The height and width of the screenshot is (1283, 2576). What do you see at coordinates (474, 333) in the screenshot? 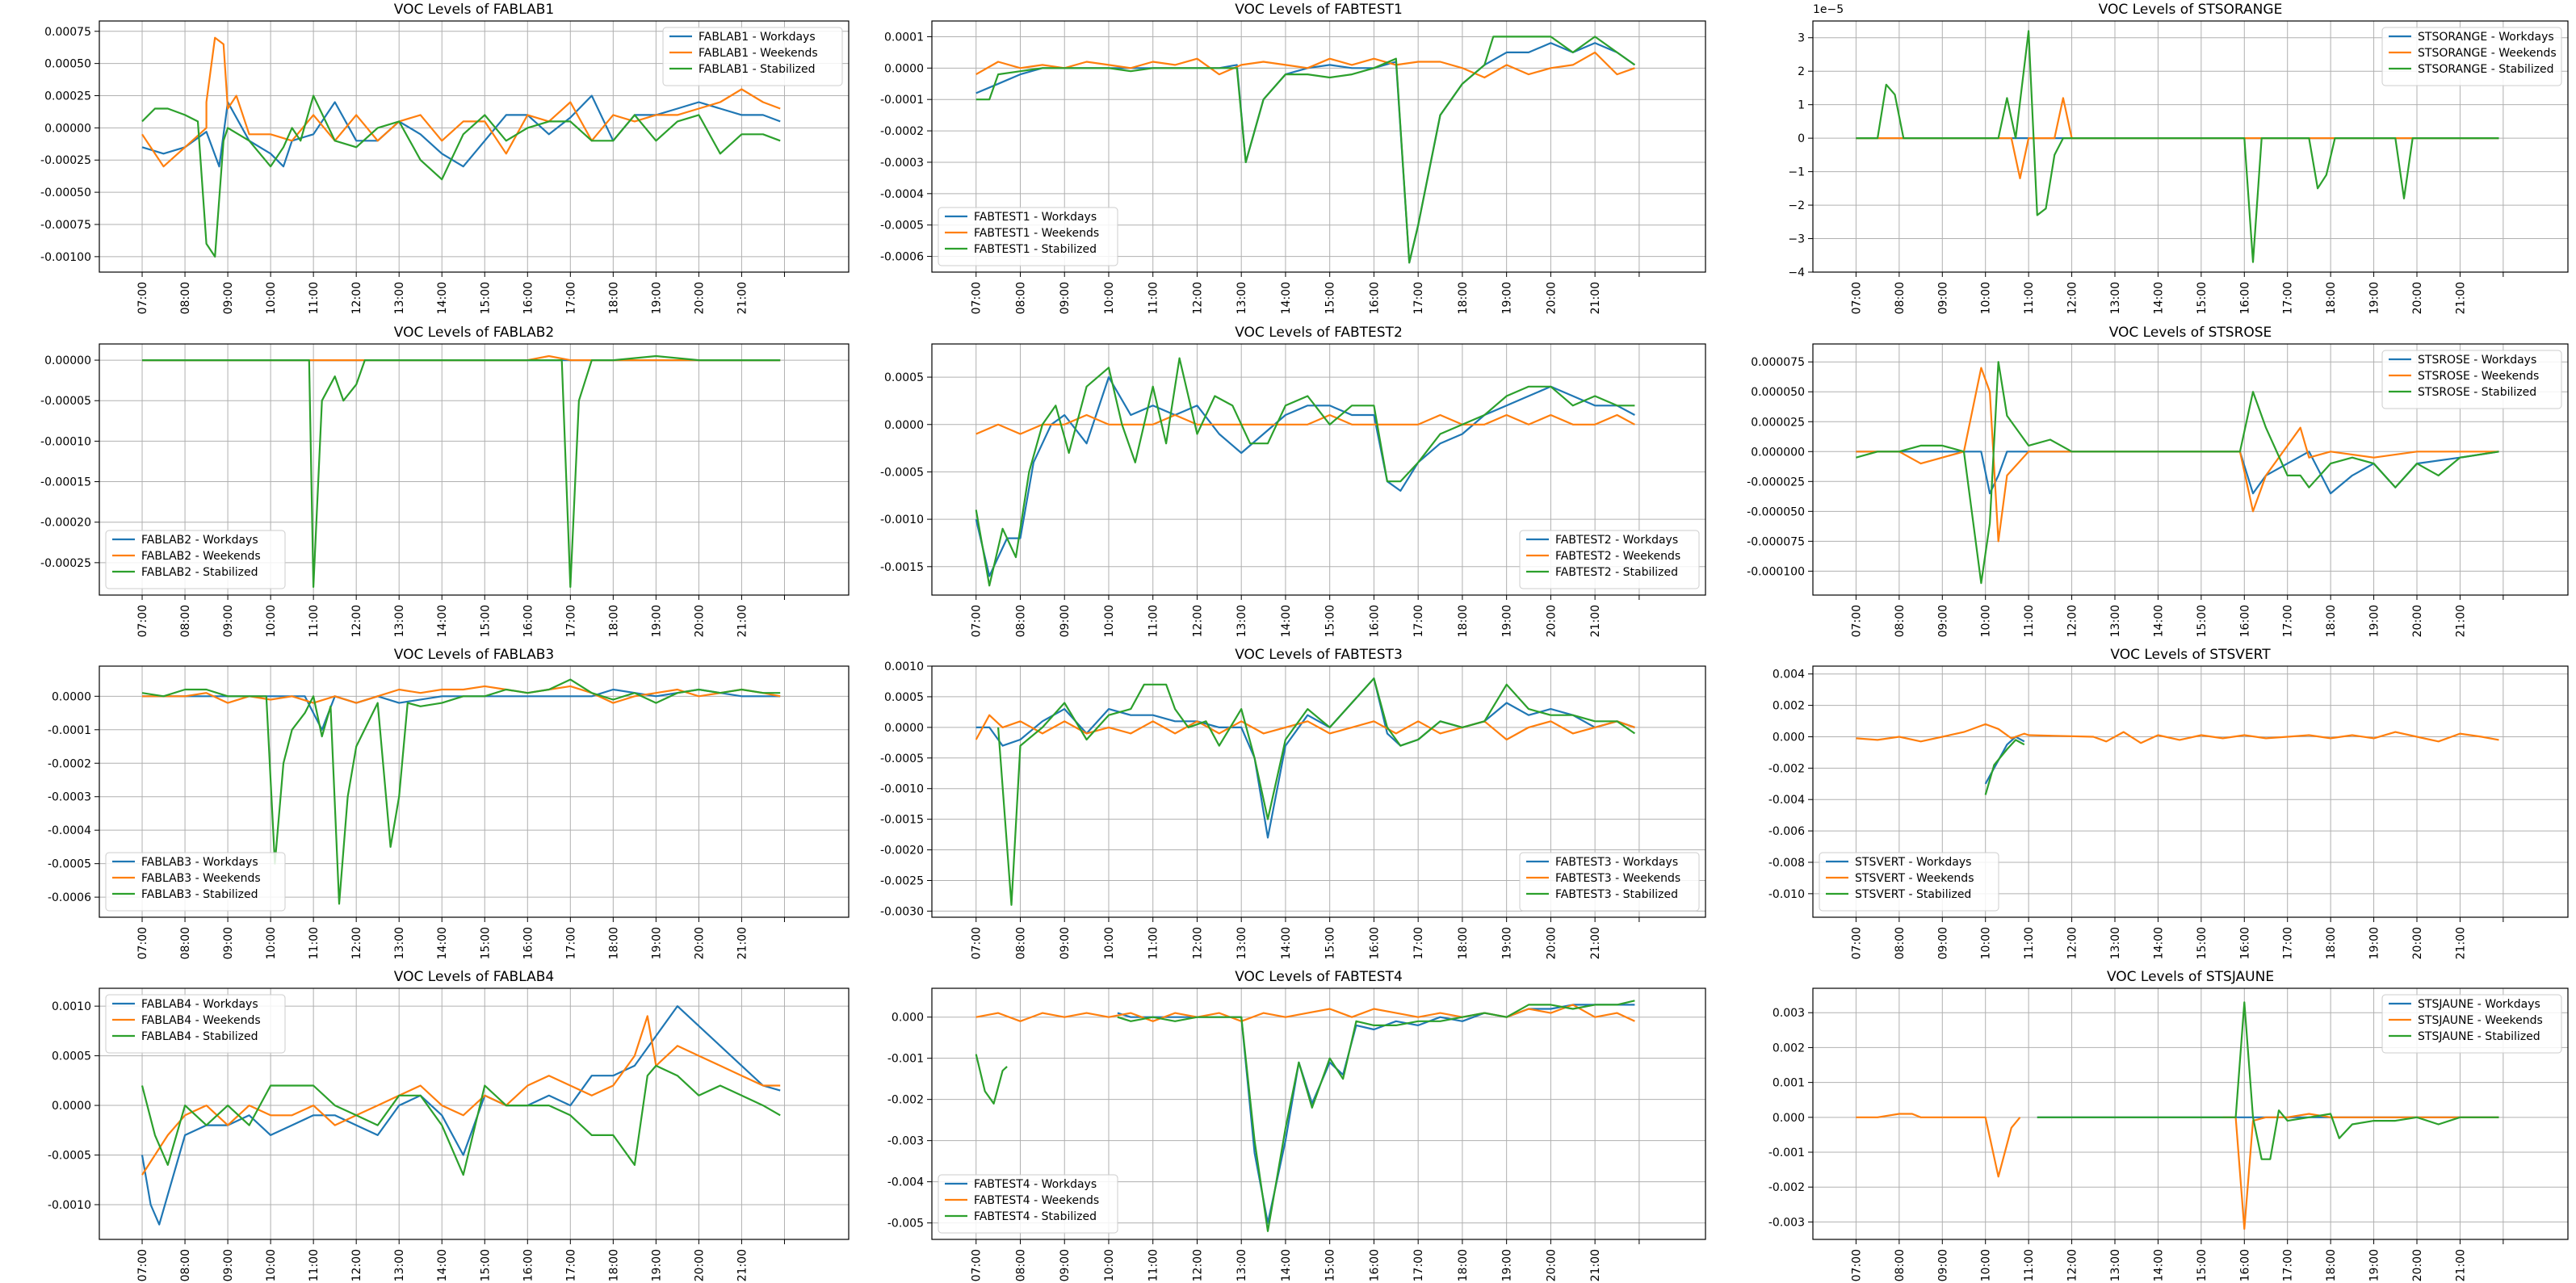
I see `subplot-title: VOC Levels of FABLAB2` at bounding box center [474, 333].